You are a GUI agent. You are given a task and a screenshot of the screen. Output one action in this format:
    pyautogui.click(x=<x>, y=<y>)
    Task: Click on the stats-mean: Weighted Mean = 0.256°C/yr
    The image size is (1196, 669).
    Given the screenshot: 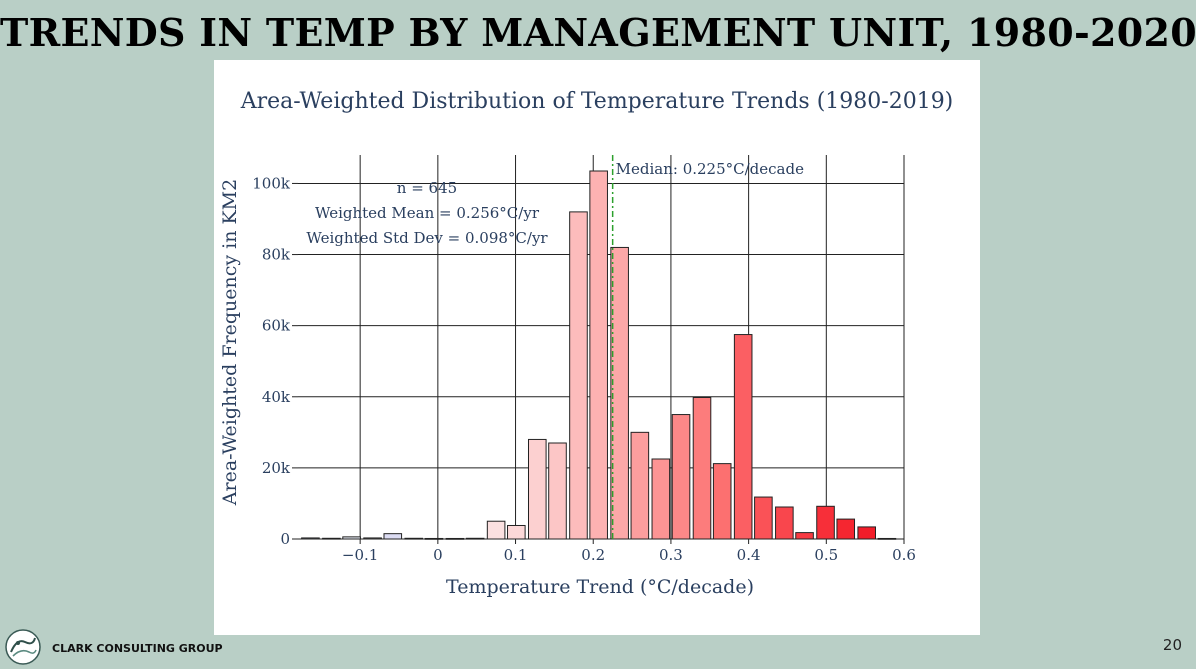 What is the action you would take?
    pyautogui.click(x=427, y=213)
    